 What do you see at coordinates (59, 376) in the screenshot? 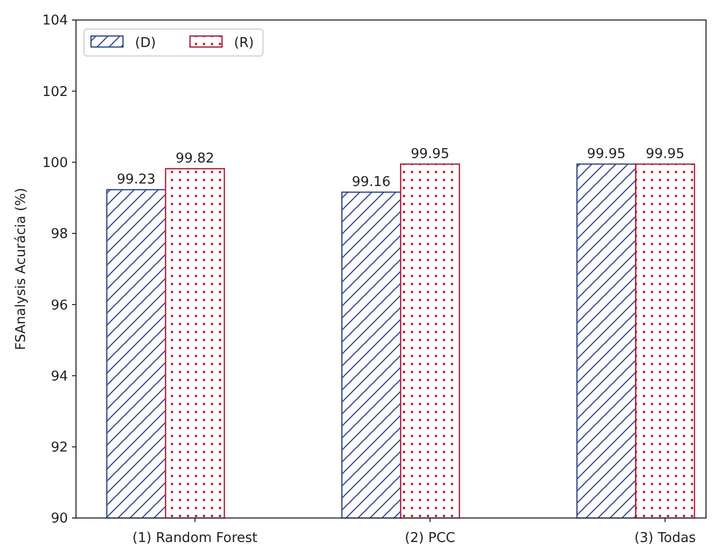
I see `y-tick-label: 94` at bounding box center [59, 376].